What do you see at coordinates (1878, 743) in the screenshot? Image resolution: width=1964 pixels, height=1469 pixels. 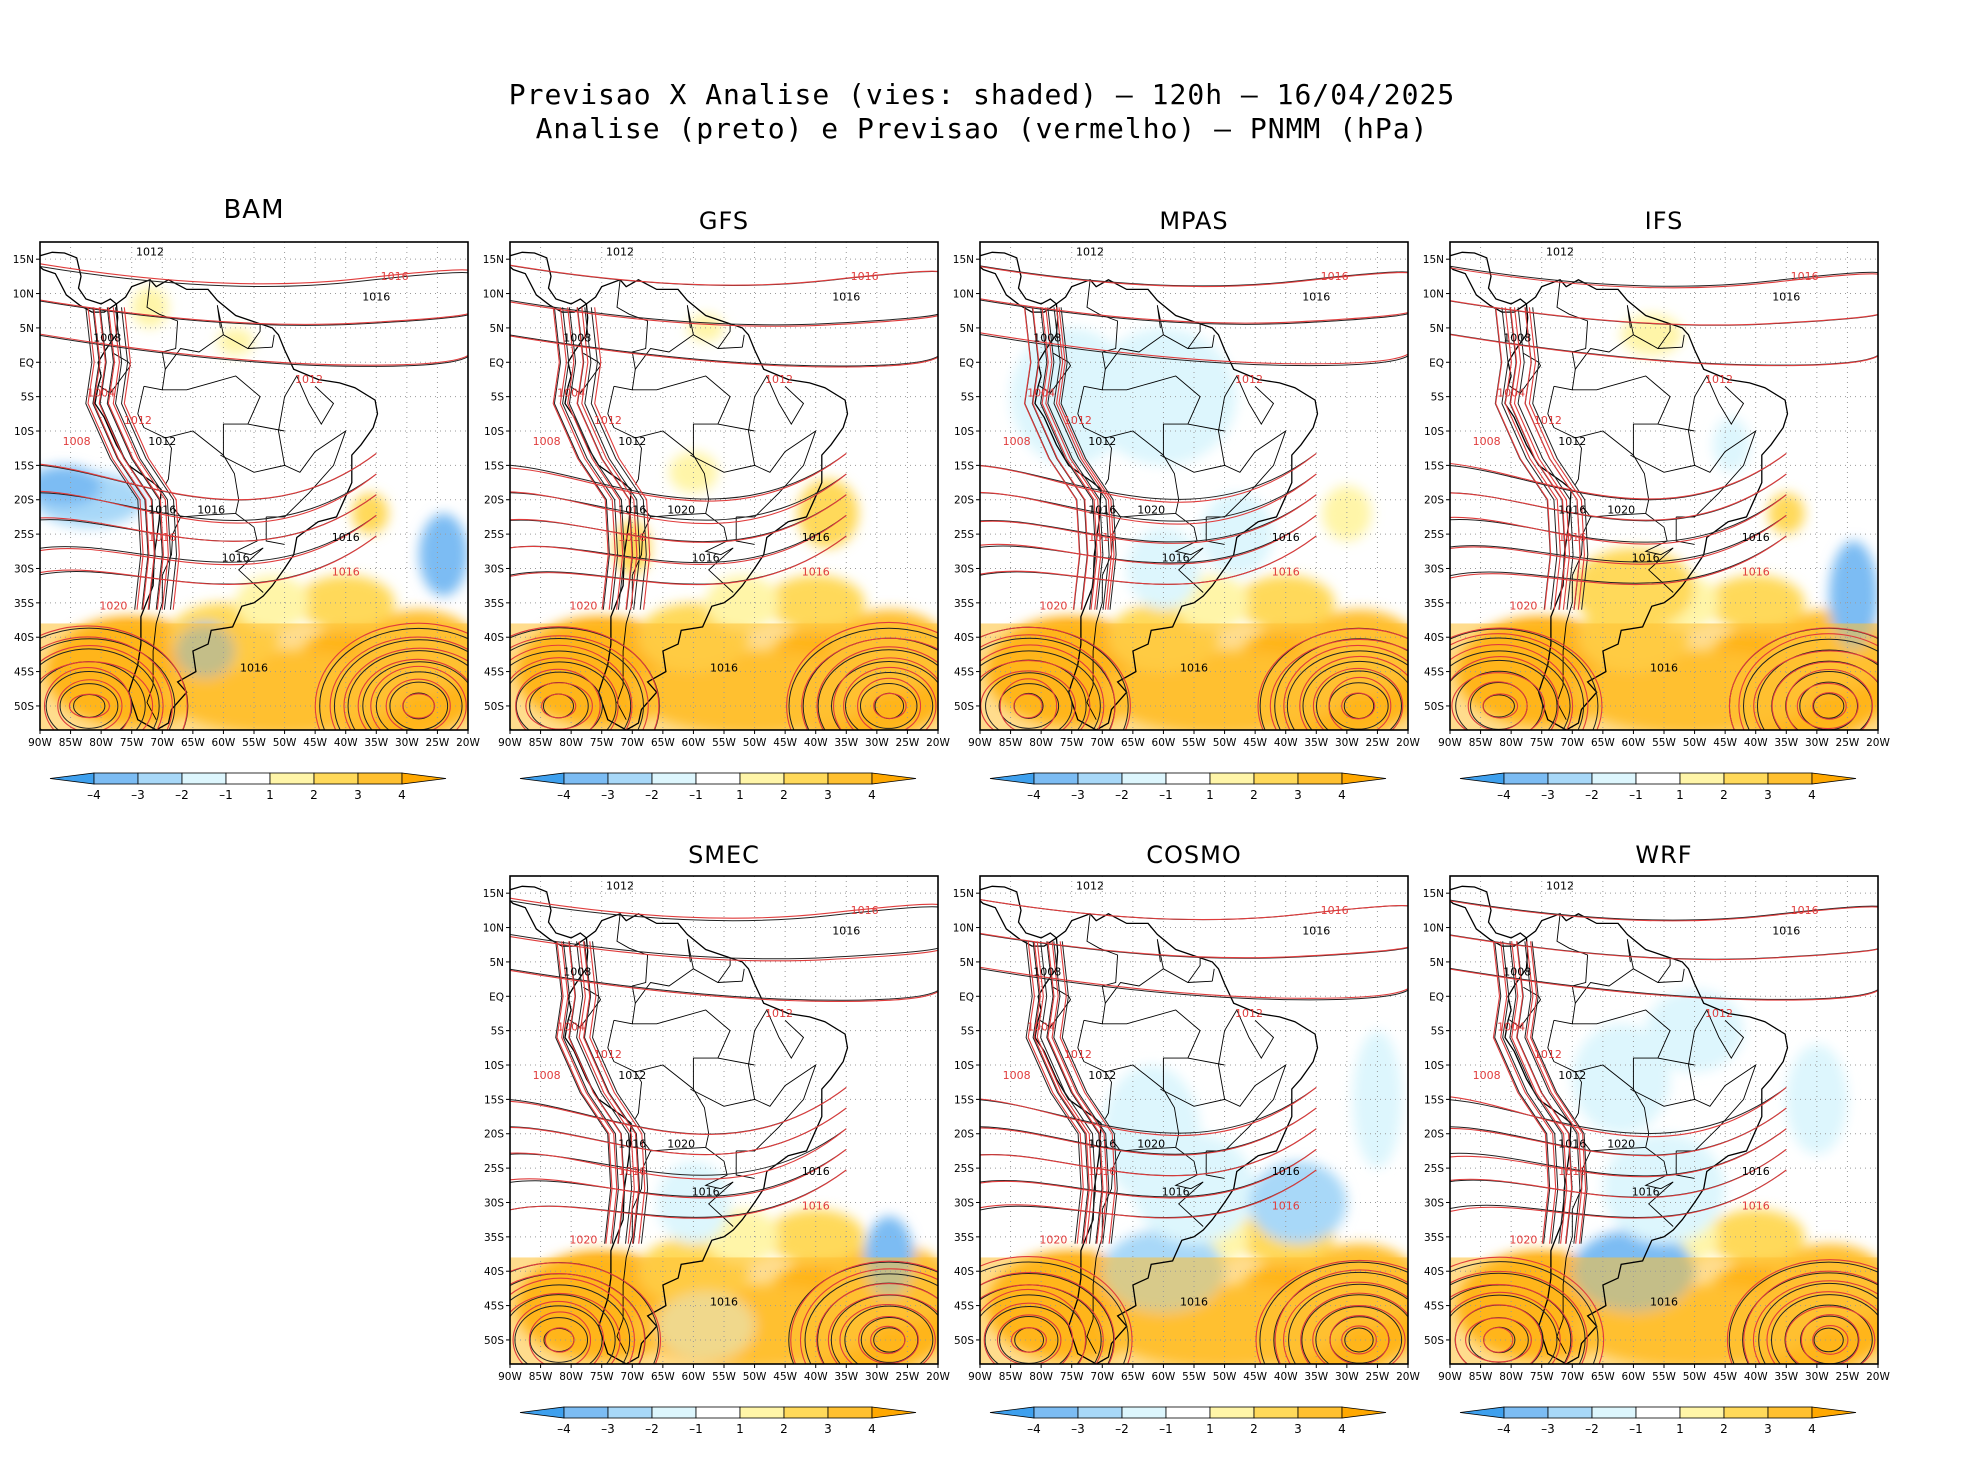 I see `longitude-tick-label: 20W` at bounding box center [1878, 743].